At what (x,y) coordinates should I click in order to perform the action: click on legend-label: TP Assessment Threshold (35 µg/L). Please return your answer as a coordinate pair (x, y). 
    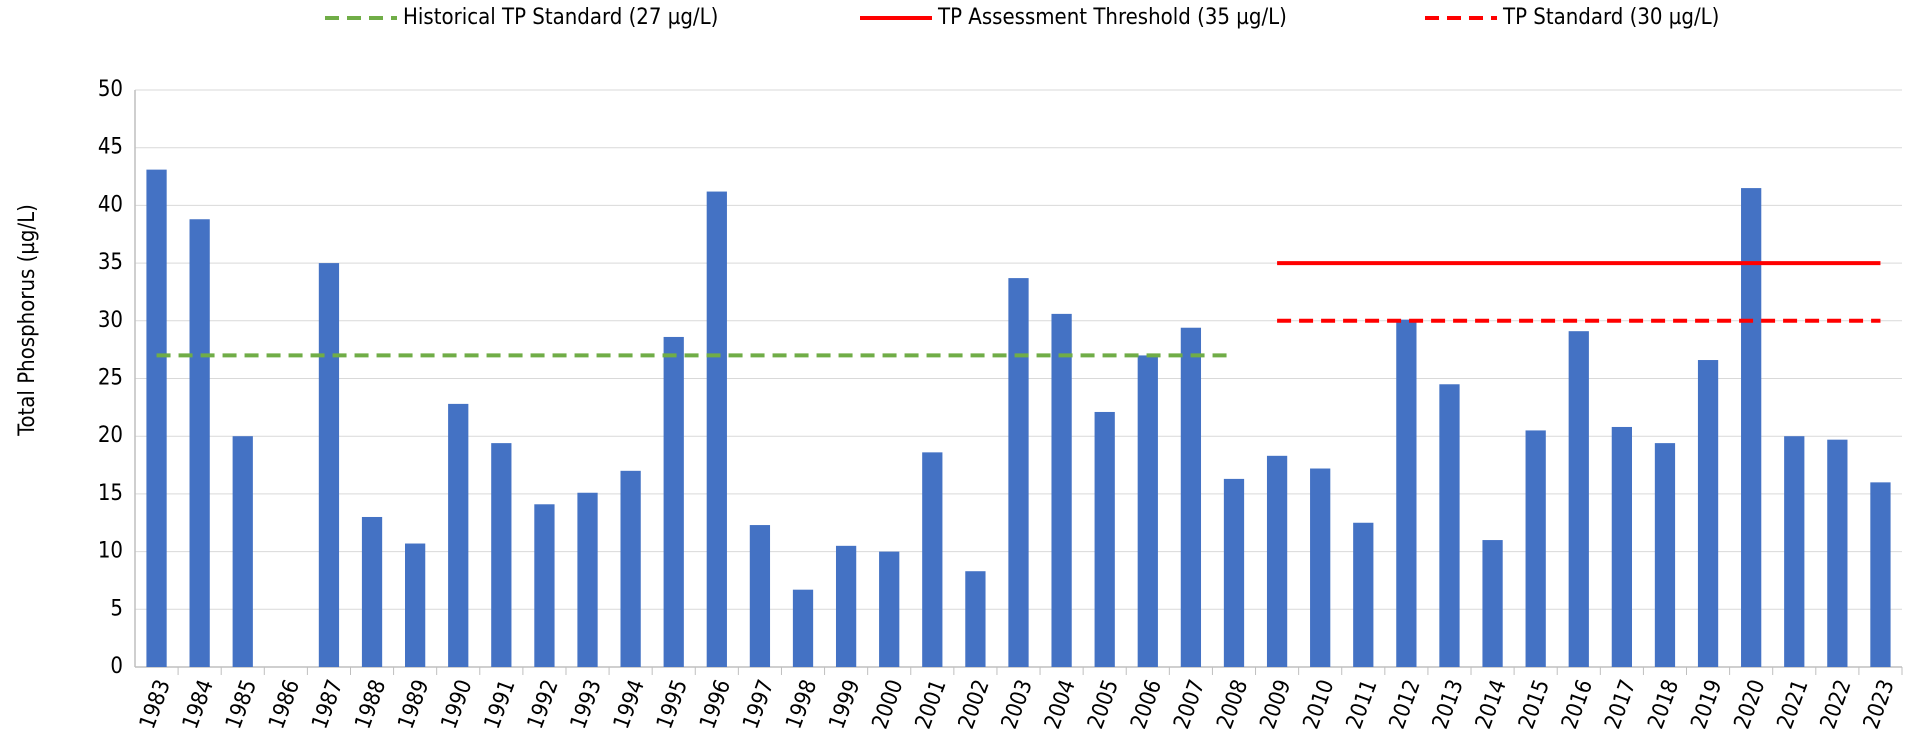
    Looking at the image, I should click on (1112, 17).